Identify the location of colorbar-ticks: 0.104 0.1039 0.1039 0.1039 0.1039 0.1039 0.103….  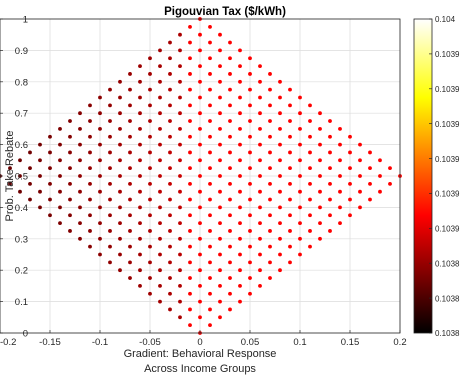
(444, 176).